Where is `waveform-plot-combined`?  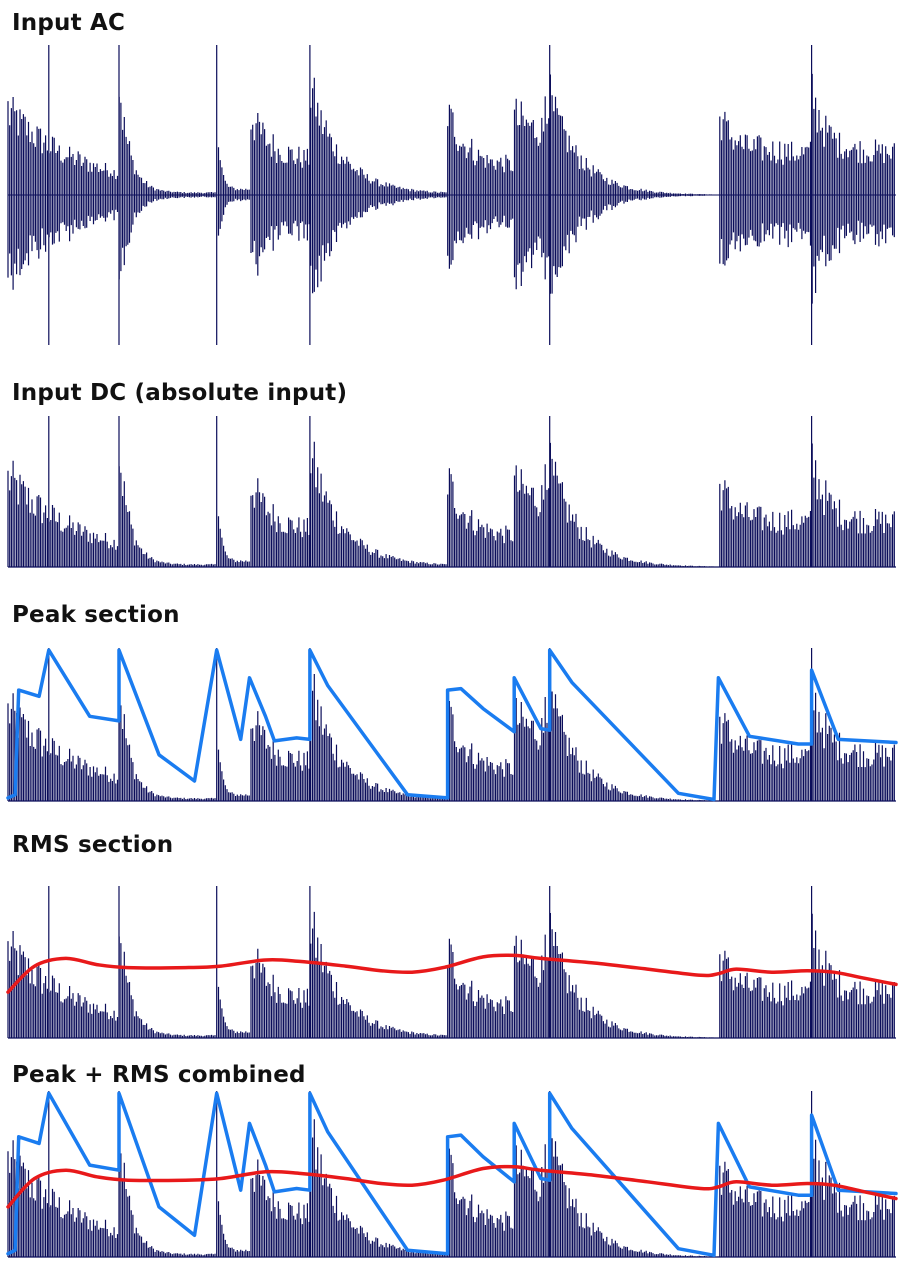
waveform-plot-combined is located at coordinates (452, 1174).